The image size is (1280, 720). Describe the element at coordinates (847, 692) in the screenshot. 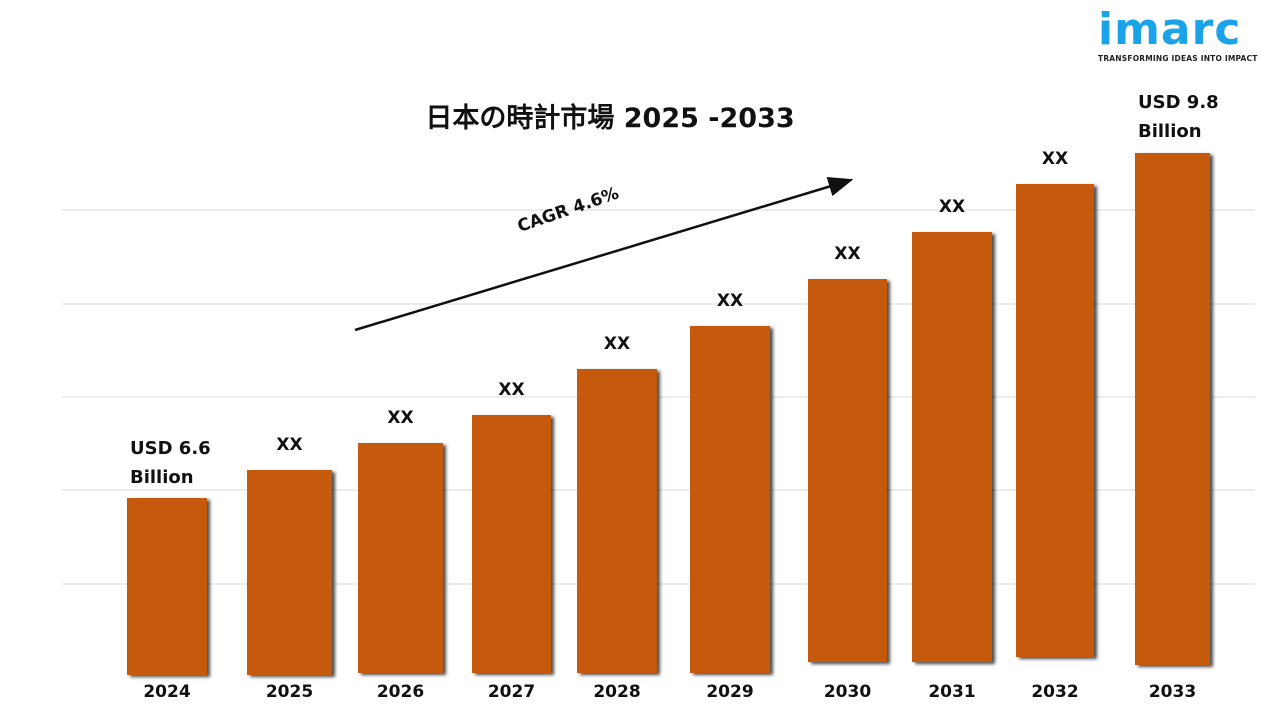

I see `x-tick-label: 2030` at that location.